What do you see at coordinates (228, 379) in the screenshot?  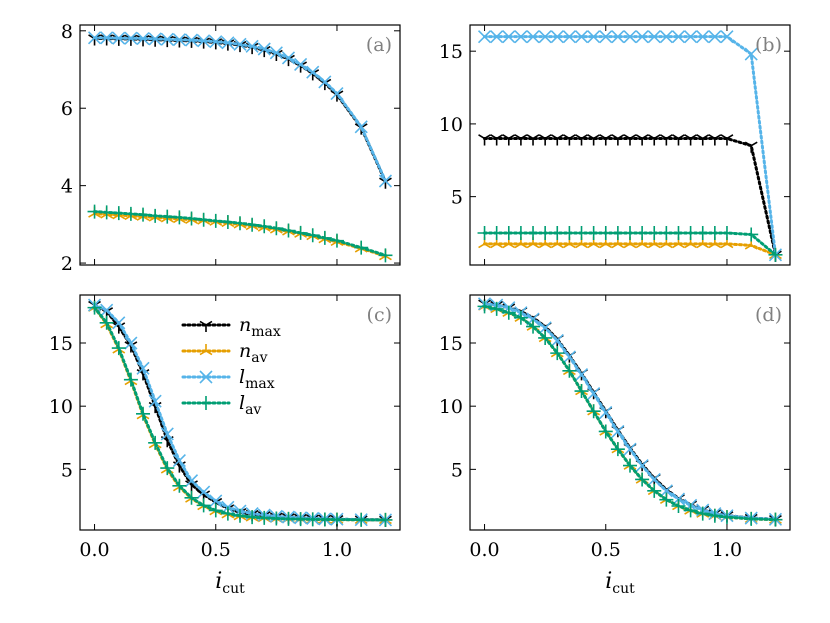 I see `legend-entry-l-max: lmax` at bounding box center [228, 379].